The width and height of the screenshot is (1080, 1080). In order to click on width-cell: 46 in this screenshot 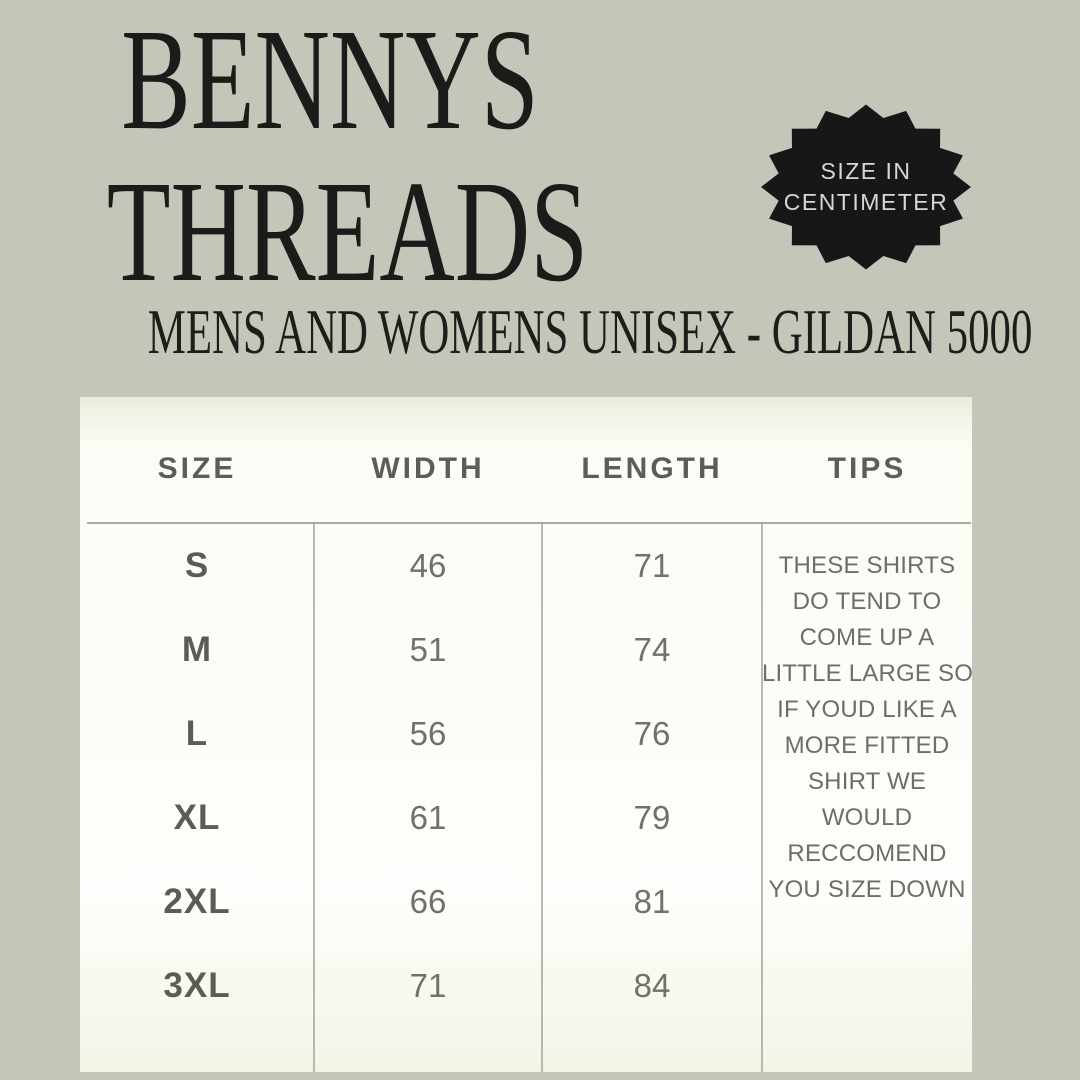, I will do `click(428, 565)`.